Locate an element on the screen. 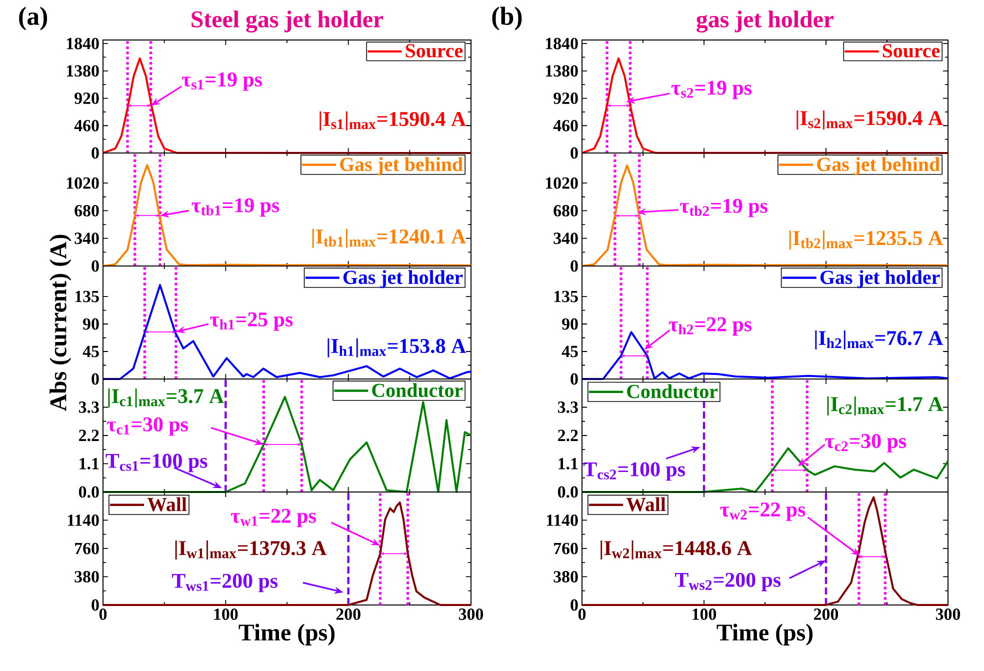 The image size is (984, 671). annotation: τ$_{c1}$=30 ps is located at coordinates (147, 426).